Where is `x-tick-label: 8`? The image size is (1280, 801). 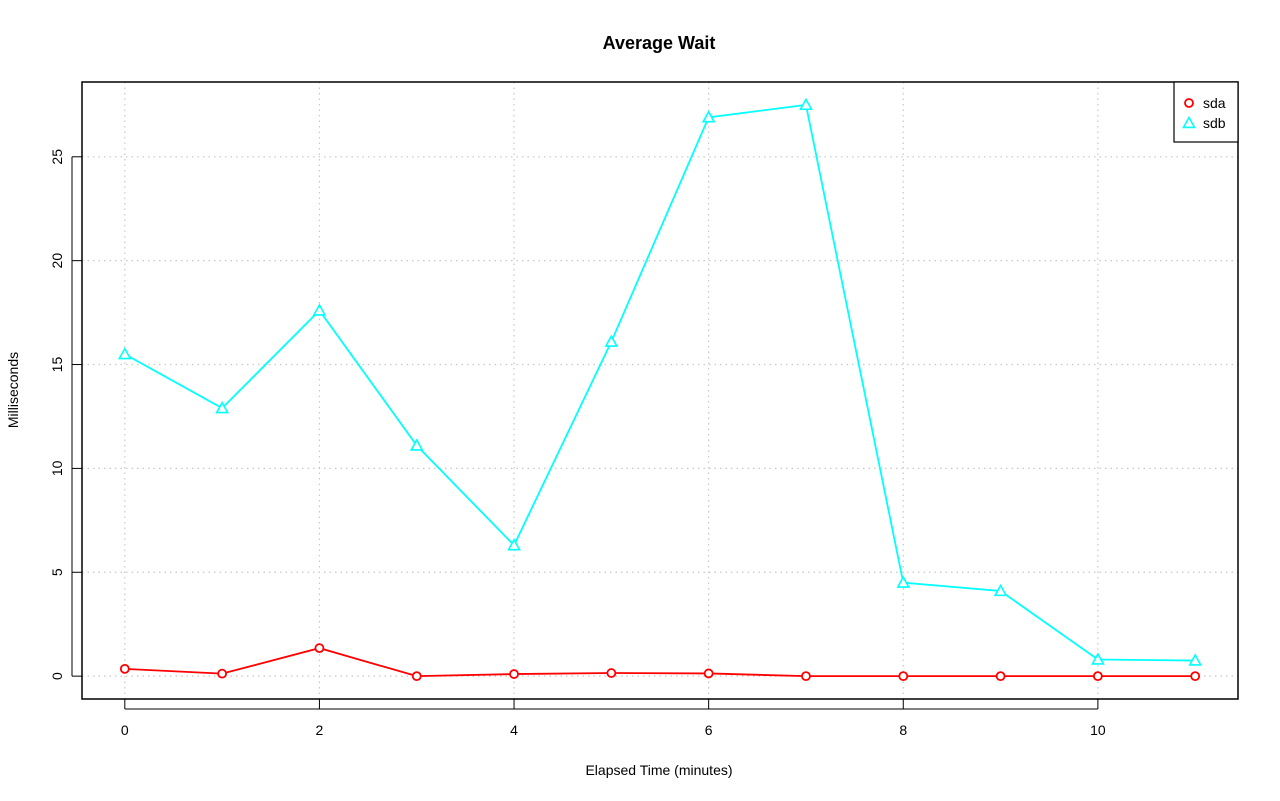 x-tick-label: 8 is located at coordinates (903, 730).